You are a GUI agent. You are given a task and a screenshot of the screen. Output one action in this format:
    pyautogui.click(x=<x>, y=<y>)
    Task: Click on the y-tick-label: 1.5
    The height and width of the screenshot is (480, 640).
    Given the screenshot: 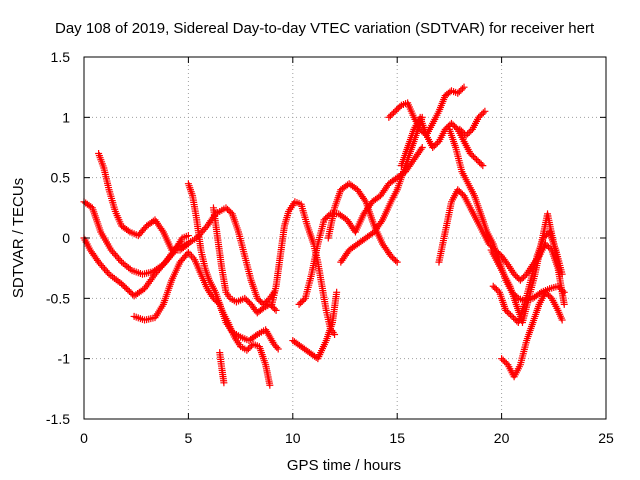 What is the action you would take?
    pyautogui.click(x=61, y=57)
    